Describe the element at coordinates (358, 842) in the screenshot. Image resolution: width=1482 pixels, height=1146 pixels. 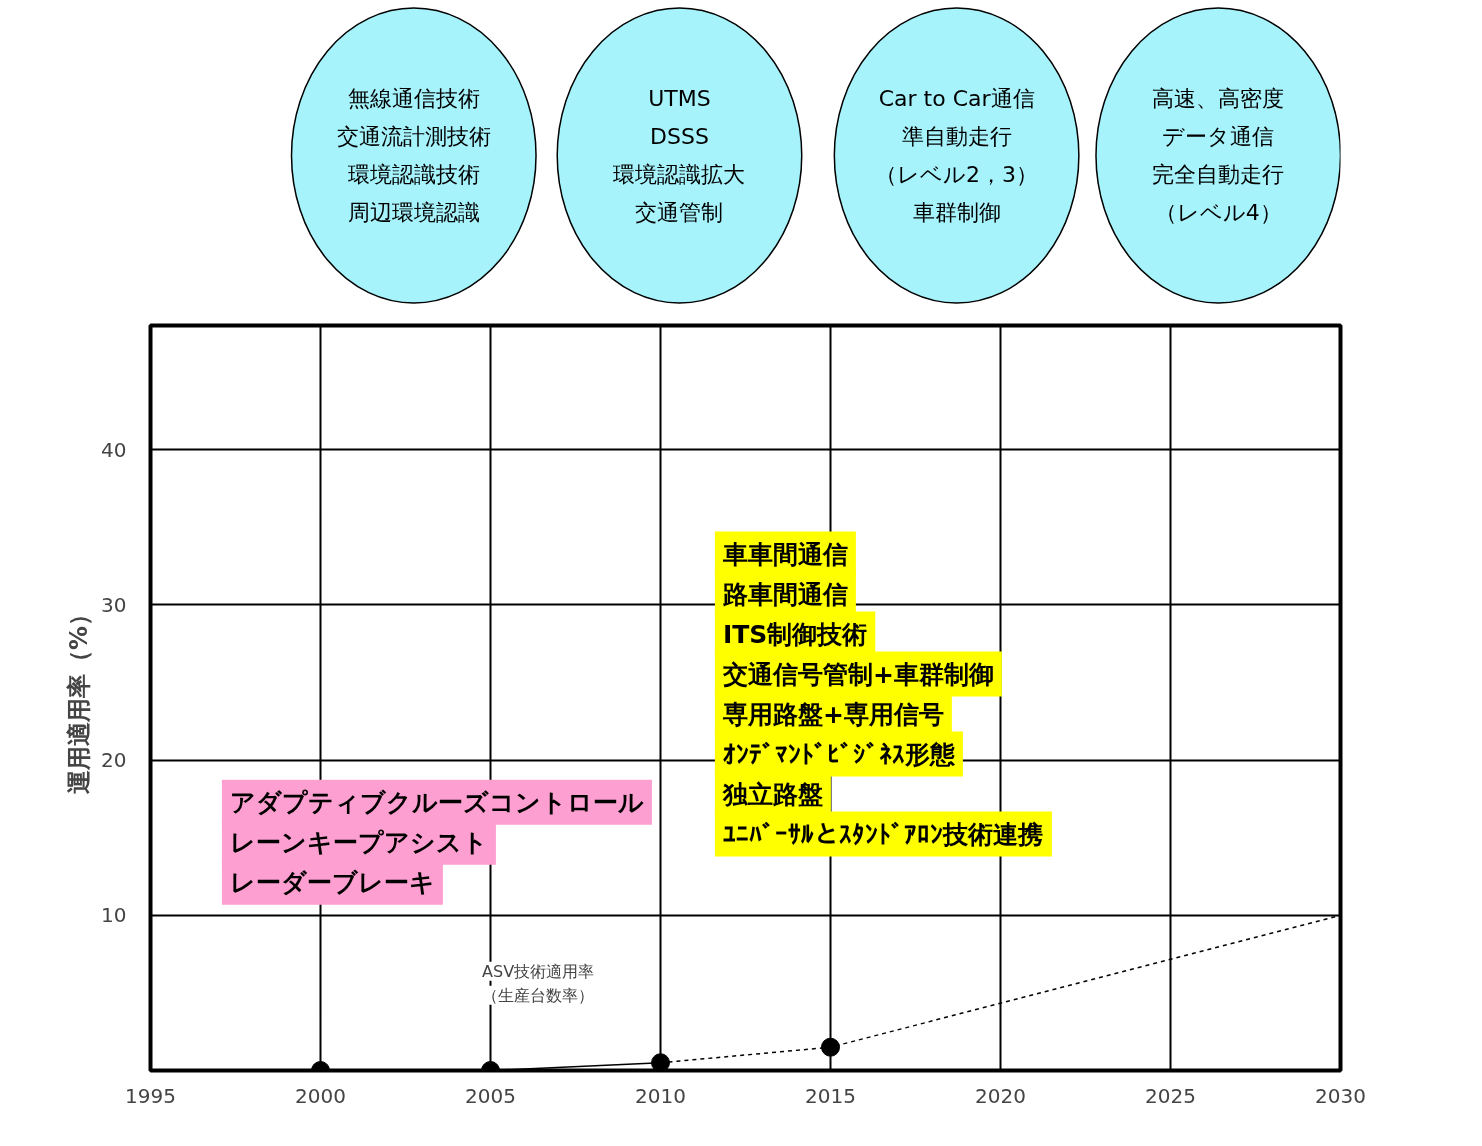
I see `annotation: レーンキープアシスト` at that location.